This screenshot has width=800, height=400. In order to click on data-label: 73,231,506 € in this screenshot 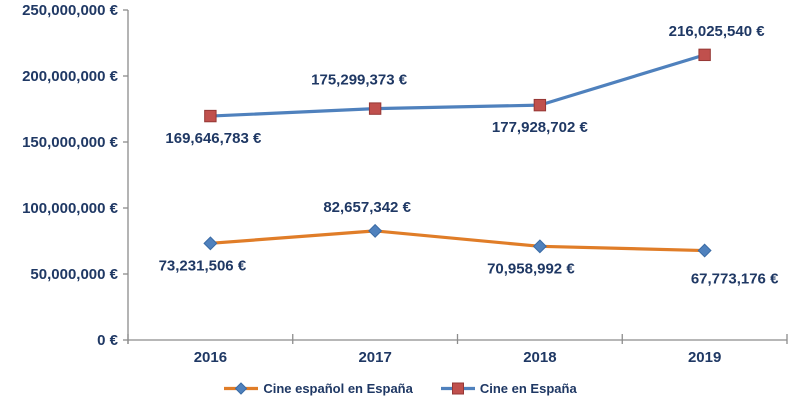, I will do `click(203, 265)`.